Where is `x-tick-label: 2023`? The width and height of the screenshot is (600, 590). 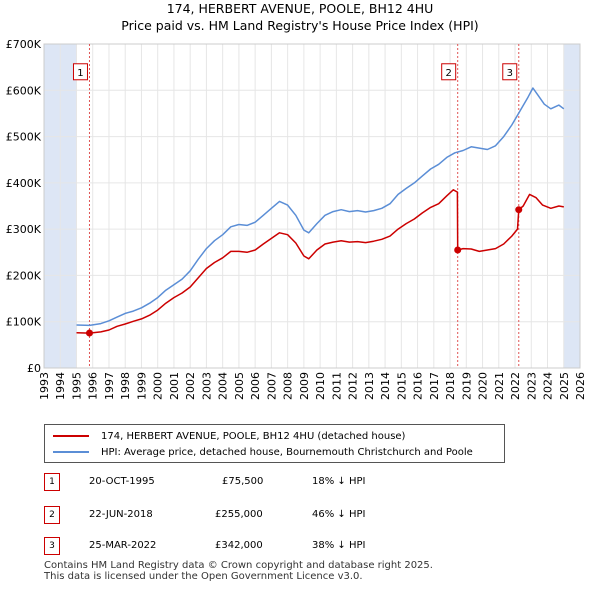
x-tick-label: 2023 is located at coordinates (531, 386).